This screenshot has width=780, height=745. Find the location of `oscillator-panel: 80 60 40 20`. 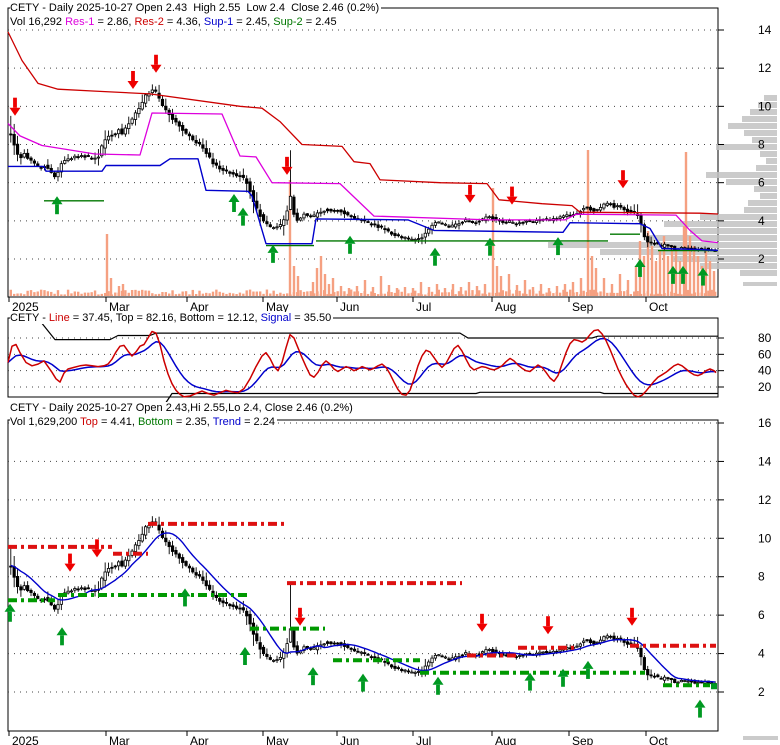

oscillator-panel: 80 60 40 20 is located at coordinates (389, 360).